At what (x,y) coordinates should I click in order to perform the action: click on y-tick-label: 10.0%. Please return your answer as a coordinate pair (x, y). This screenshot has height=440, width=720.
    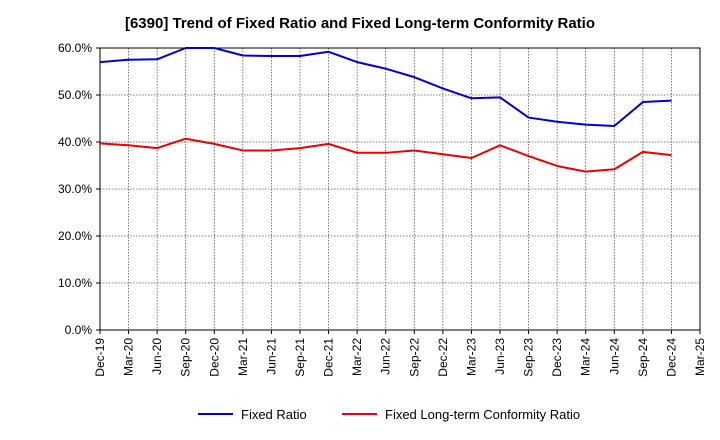
    Looking at the image, I should click on (75, 283).